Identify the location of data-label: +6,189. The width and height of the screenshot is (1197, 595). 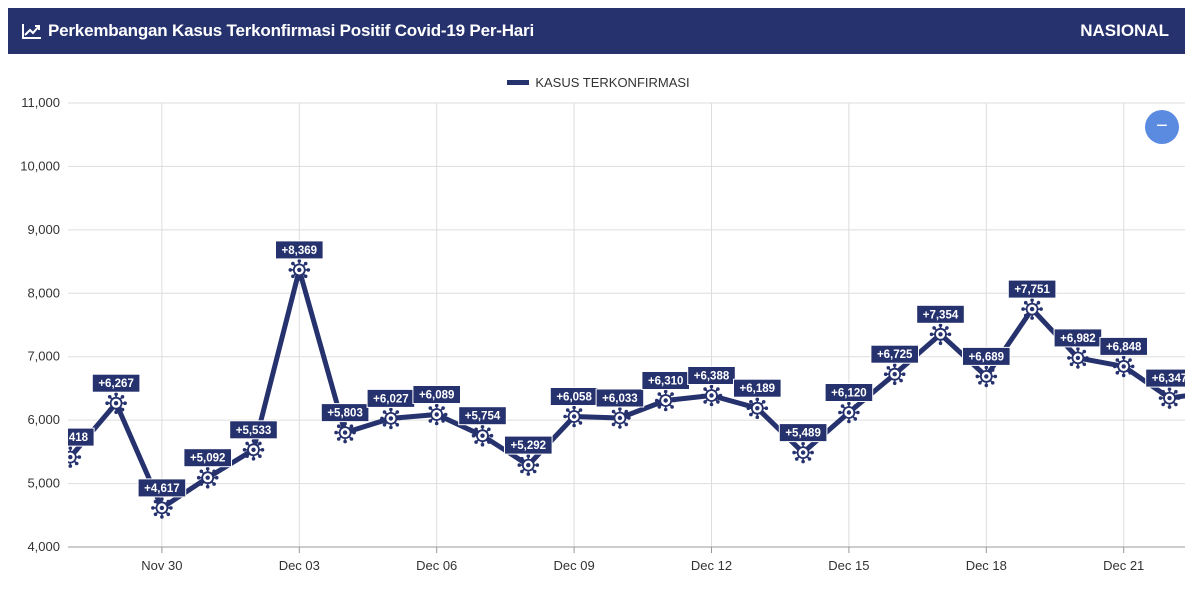
(757, 388).